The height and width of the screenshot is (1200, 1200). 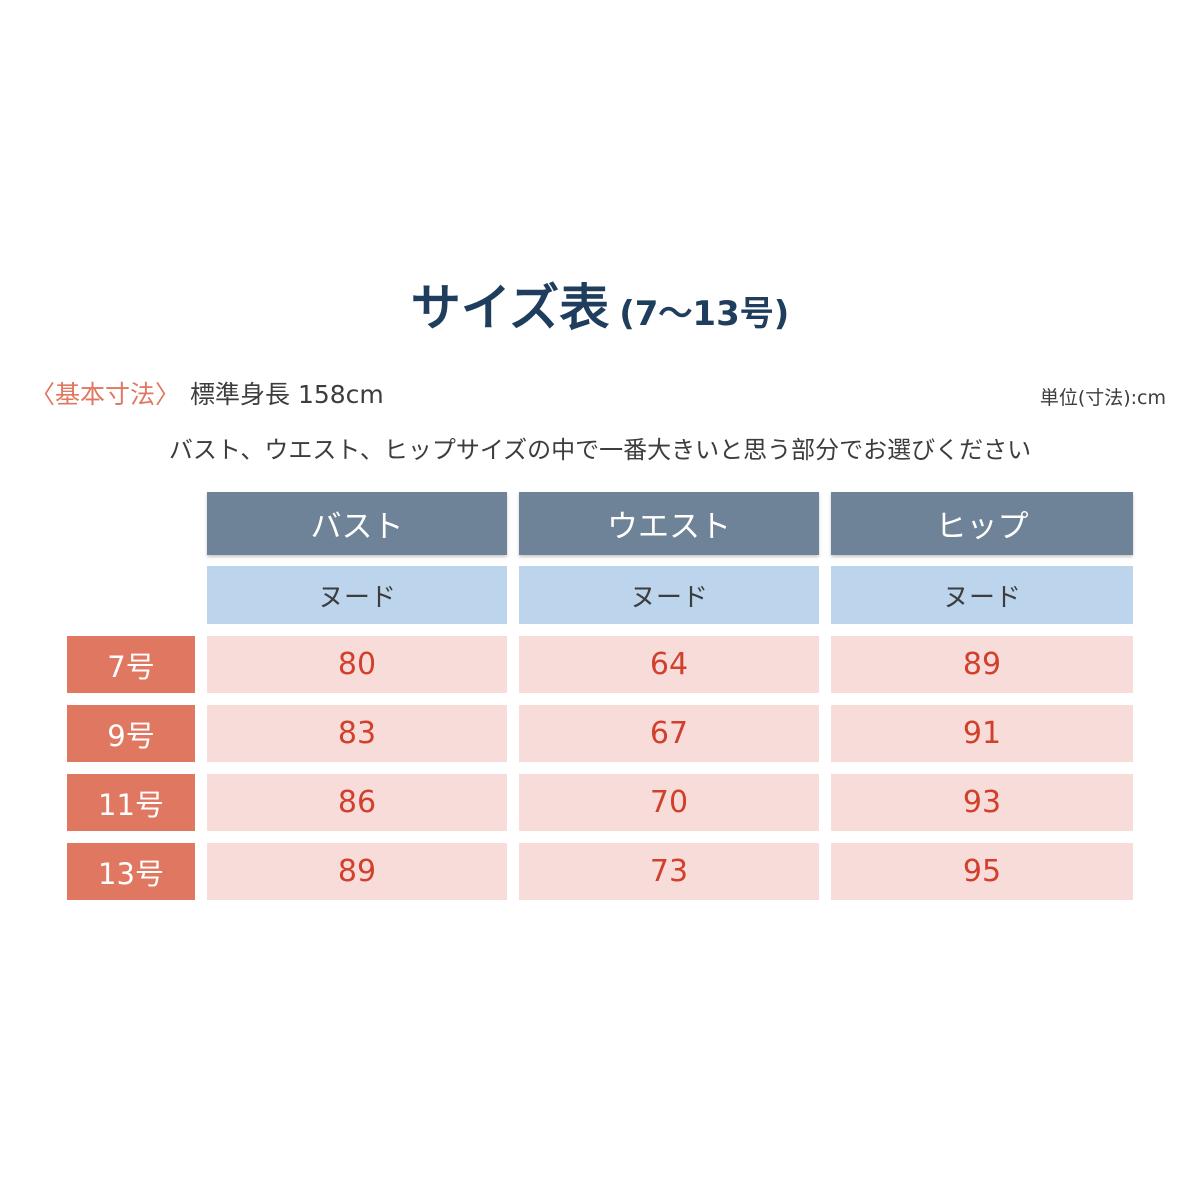 What do you see at coordinates (669, 802) in the screenshot?
I see `table-cell-waist: 70` at bounding box center [669, 802].